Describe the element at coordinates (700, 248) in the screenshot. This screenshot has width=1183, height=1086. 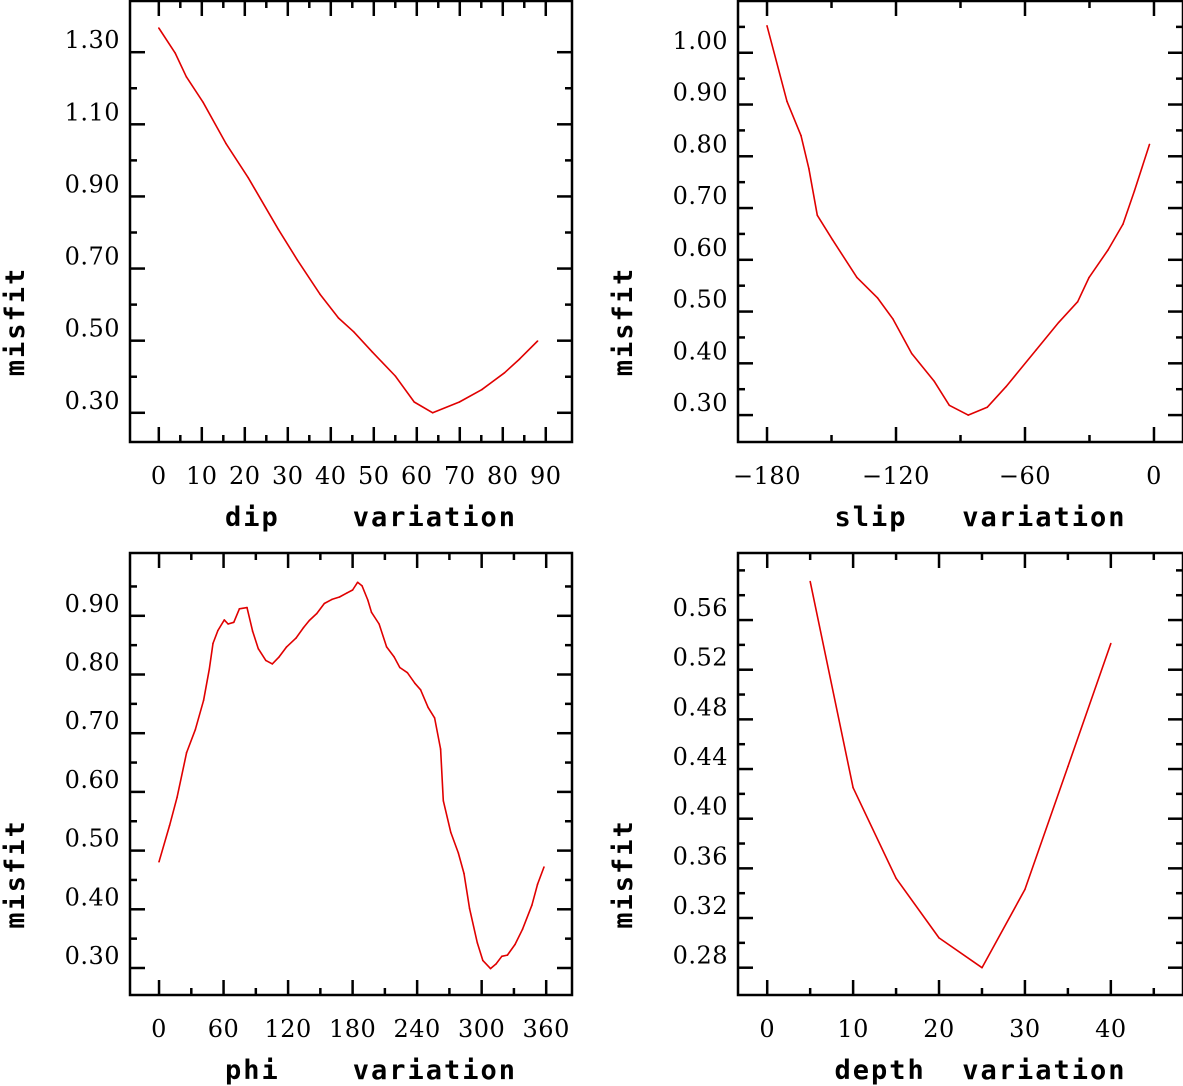
I see `y-tick-label: 0.60` at that location.